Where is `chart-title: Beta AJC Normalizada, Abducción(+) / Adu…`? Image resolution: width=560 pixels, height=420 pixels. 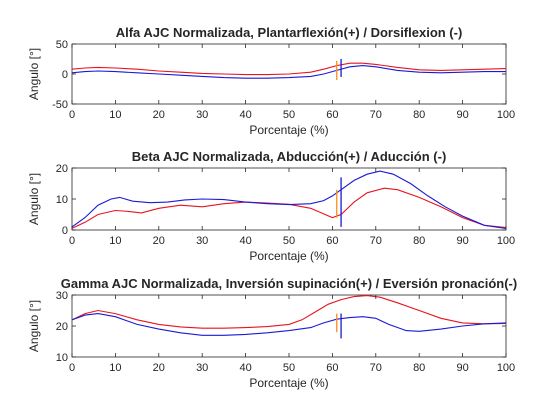 chart-title: Beta AJC Normalizada, Abducción(+) / Adu… is located at coordinates (289, 156).